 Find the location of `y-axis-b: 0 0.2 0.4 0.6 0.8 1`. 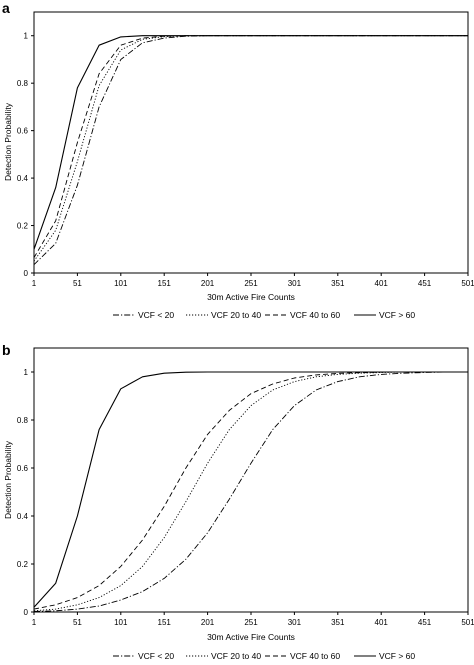

y-axis-b: 0 0.2 0.4 0.6 0.8 1 is located at coordinates (25, 492).